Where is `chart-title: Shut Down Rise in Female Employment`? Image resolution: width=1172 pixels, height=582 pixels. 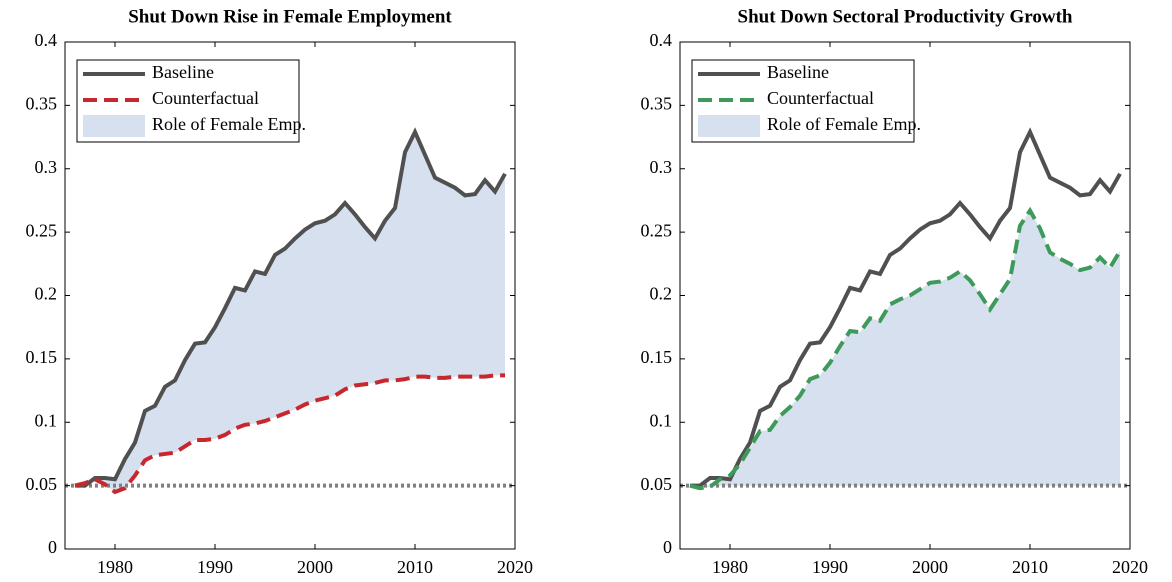 chart-title: Shut Down Rise in Female Employment is located at coordinates (290, 16).